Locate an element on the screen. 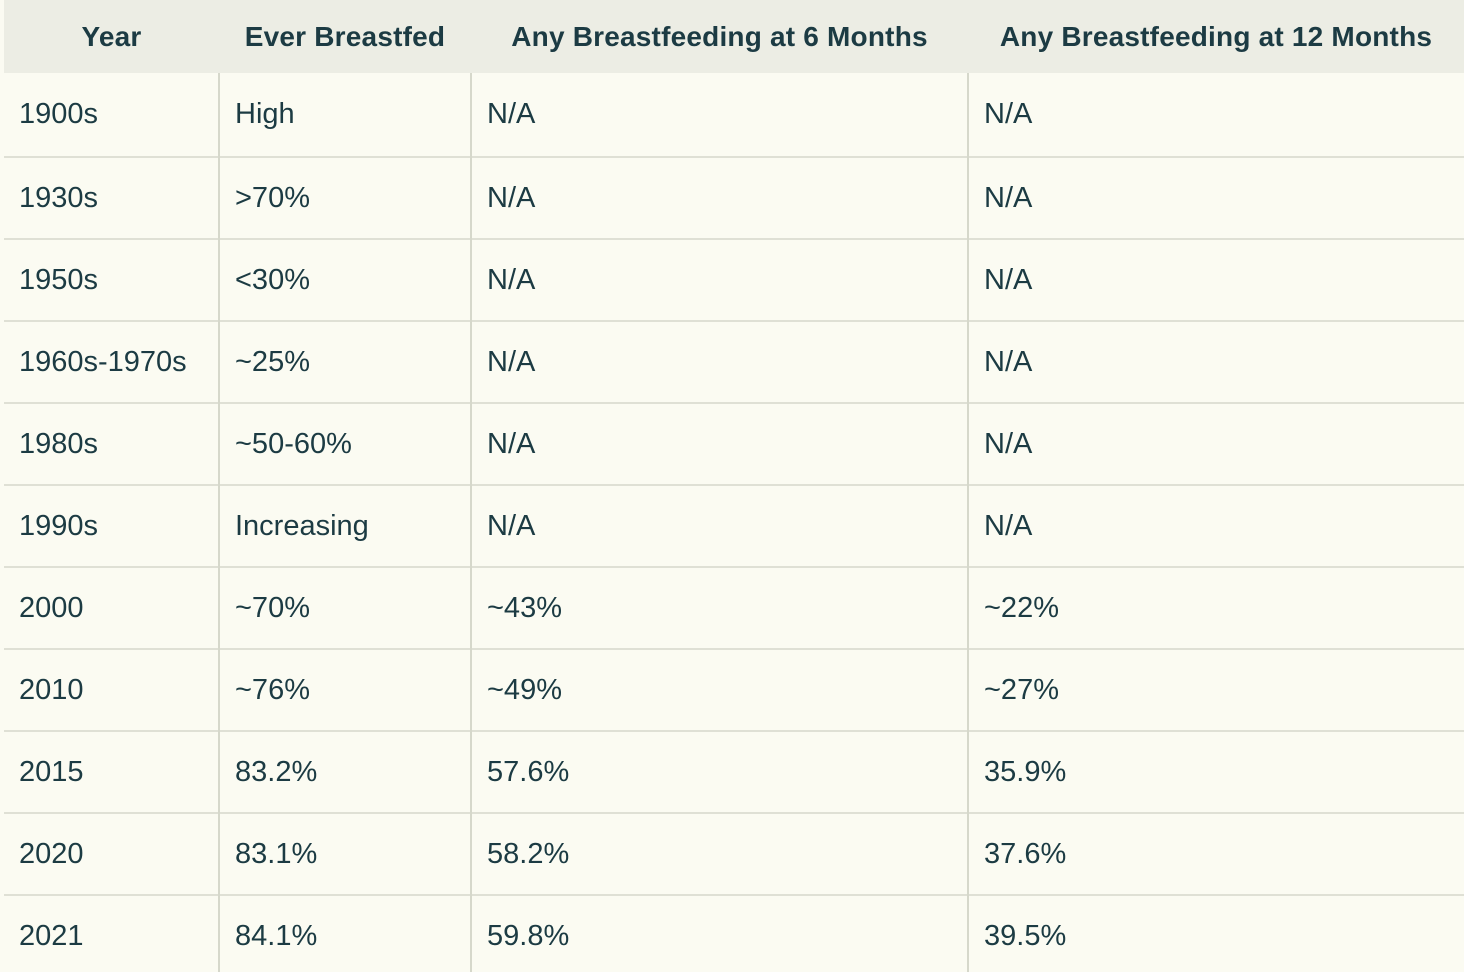  cell-year: 1930s is located at coordinates (111, 197).